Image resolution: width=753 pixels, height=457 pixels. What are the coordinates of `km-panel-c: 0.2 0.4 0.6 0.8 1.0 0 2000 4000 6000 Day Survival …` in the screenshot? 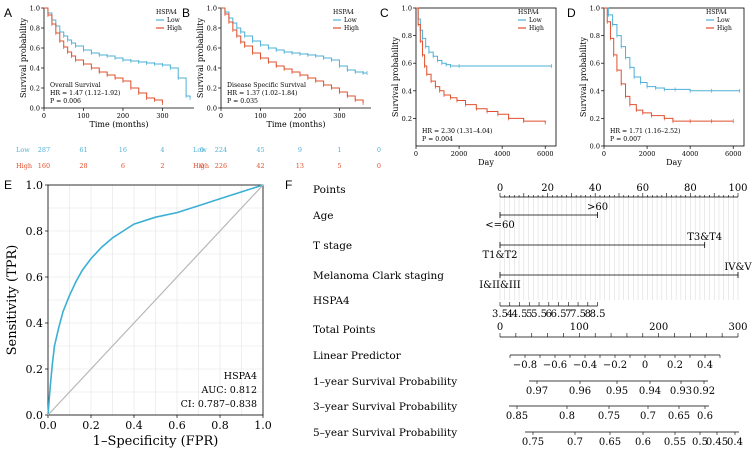 It's located at (474, 86).